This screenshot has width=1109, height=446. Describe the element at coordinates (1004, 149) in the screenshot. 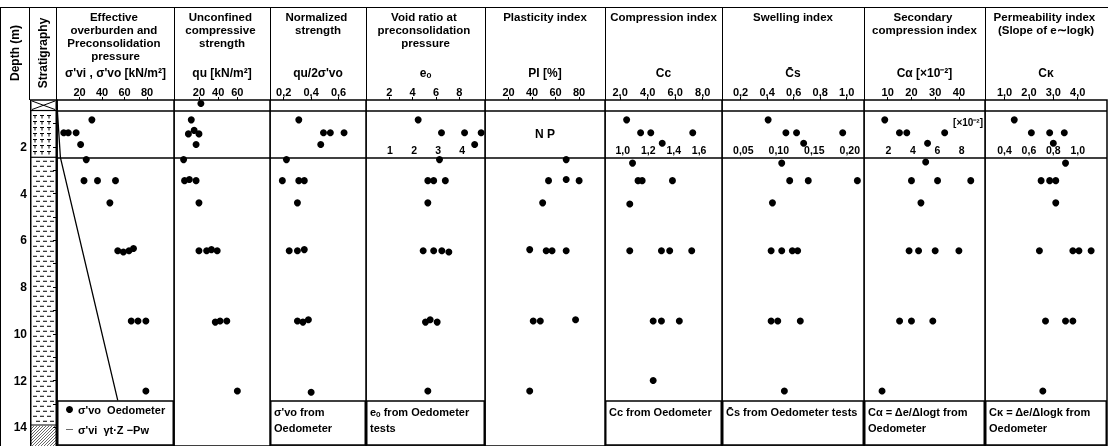

I see `x2-tick-label: 0,4` at that location.